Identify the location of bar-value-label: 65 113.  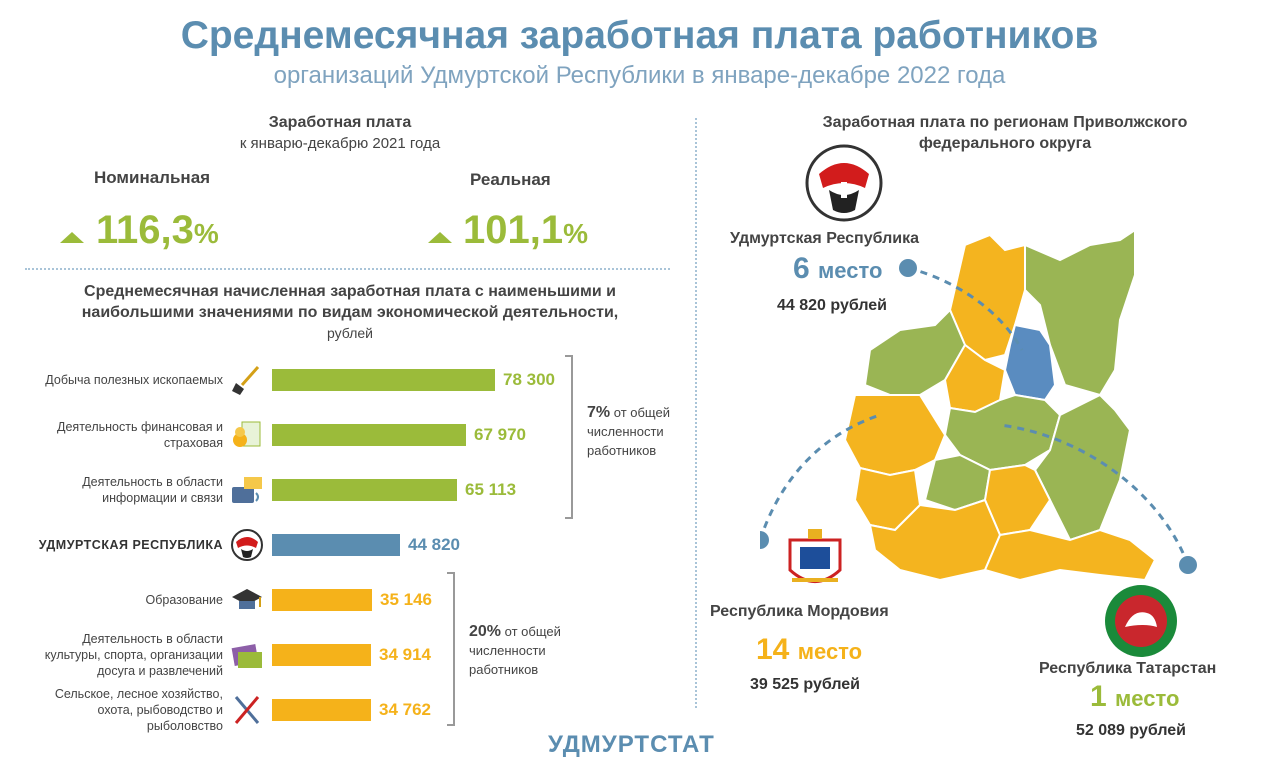
(491, 489).